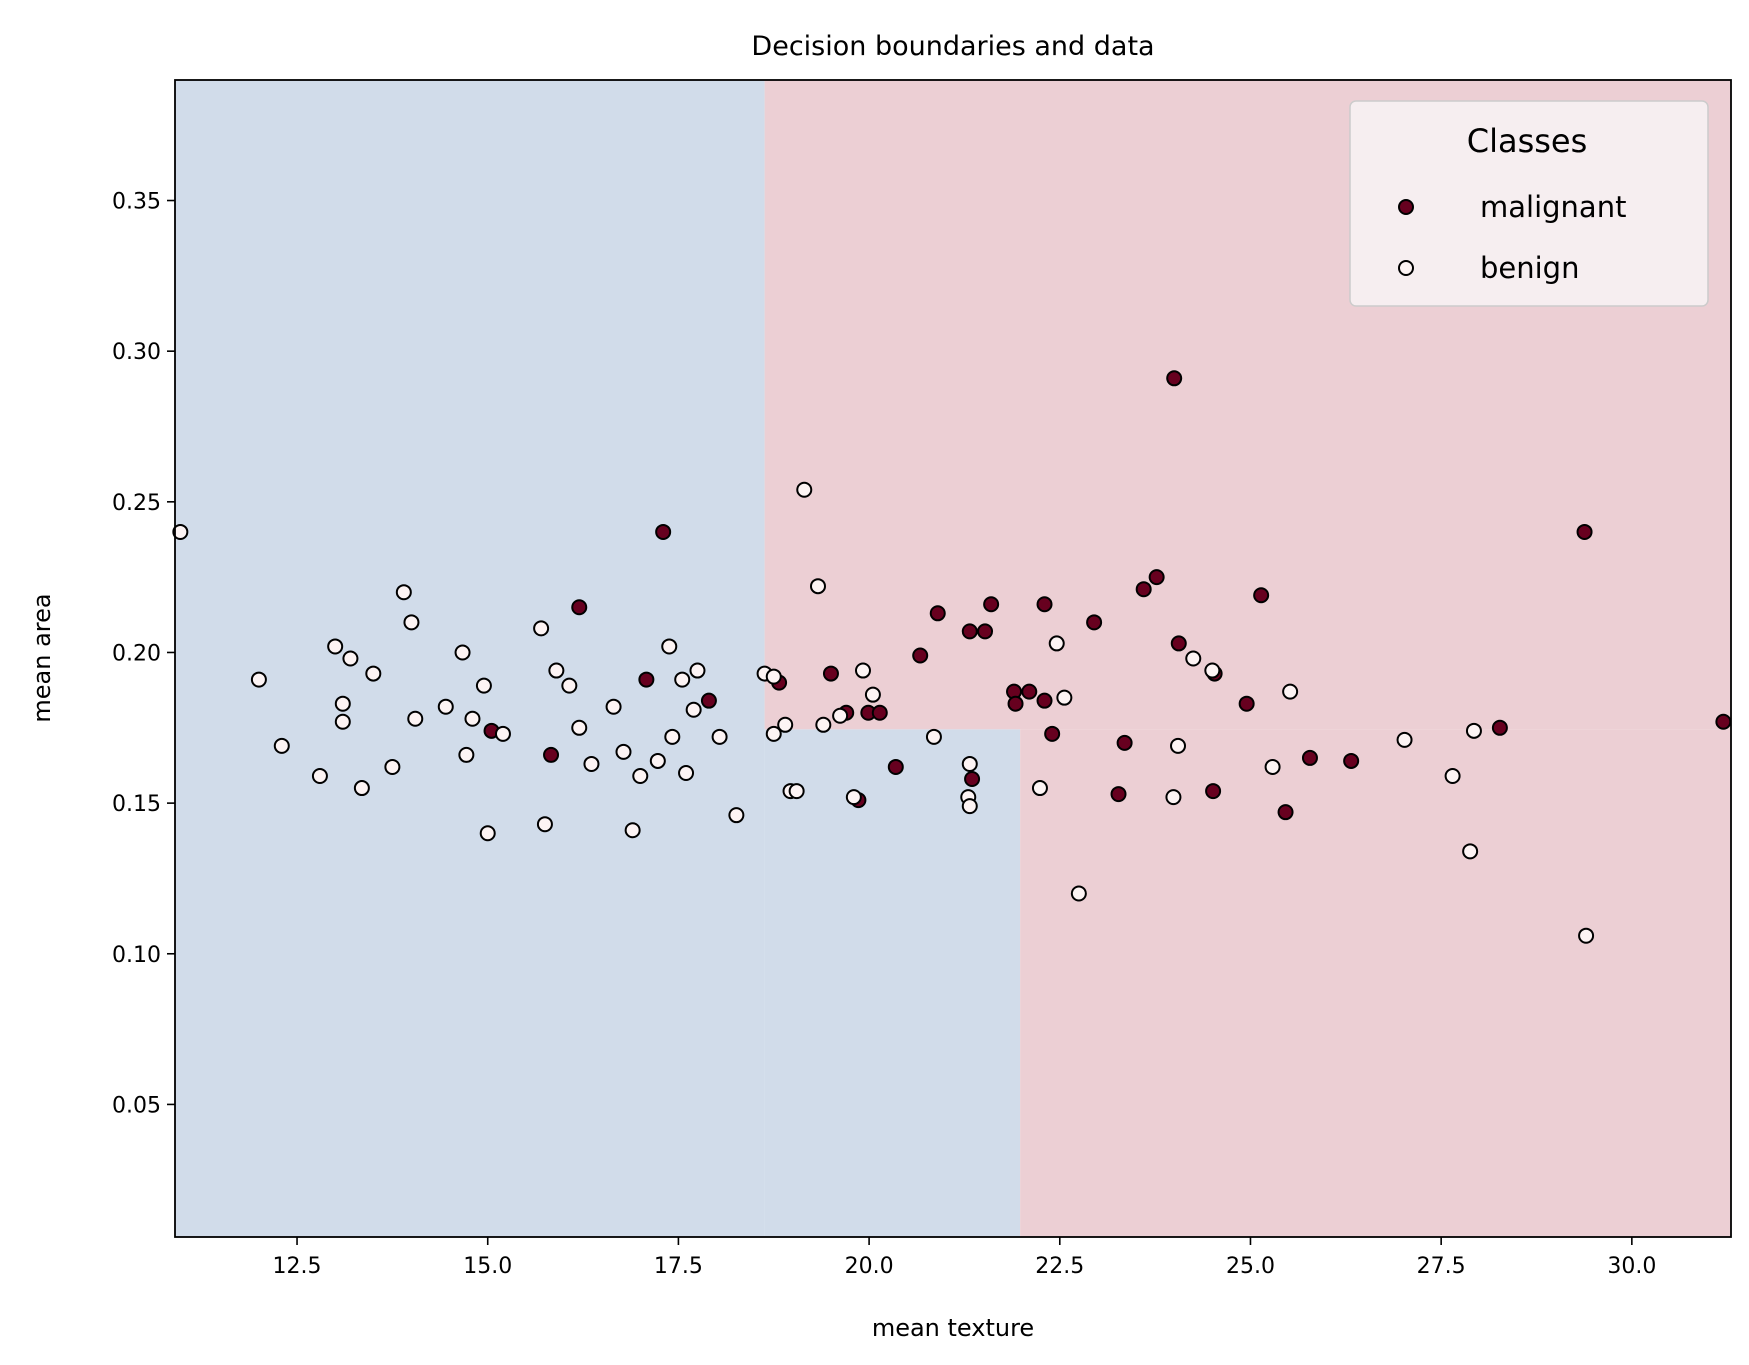  What do you see at coordinates (136, 653) in the screenshot?
I see `y-tick-label: 0.20` at bounding box center [136, 653].